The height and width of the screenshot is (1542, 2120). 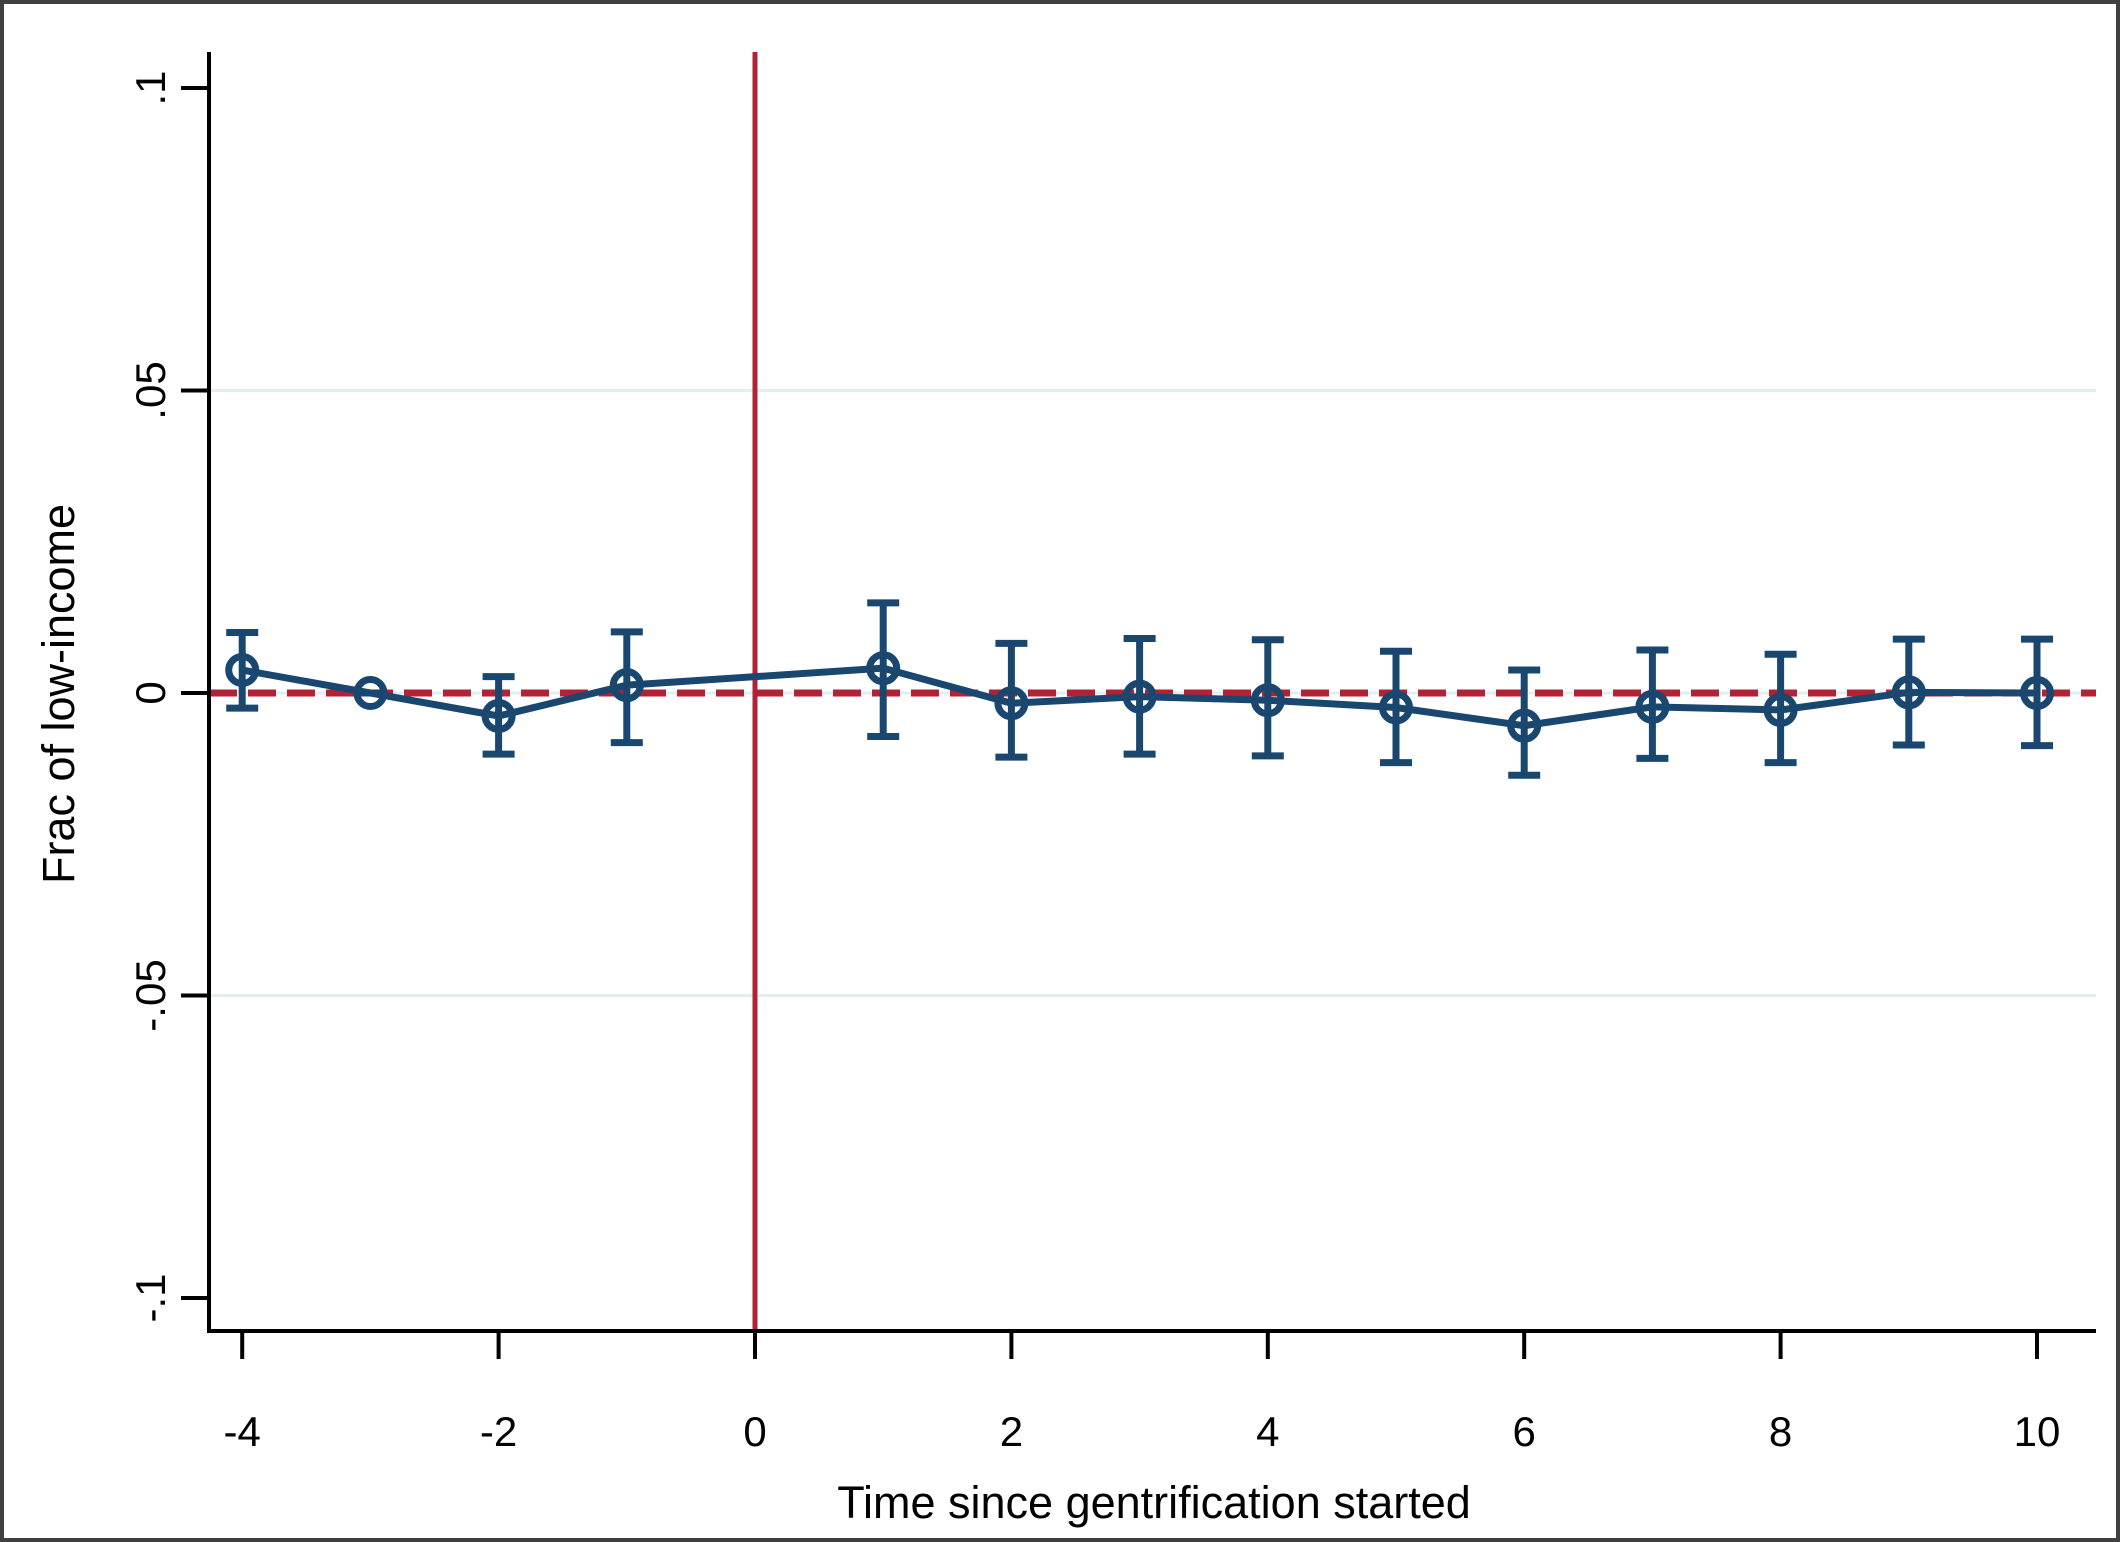 What do you see at coordinates (1011, 1431) in the screenshot?
I see `x-tick-label: 2` at bounding box center [1011, 1431].